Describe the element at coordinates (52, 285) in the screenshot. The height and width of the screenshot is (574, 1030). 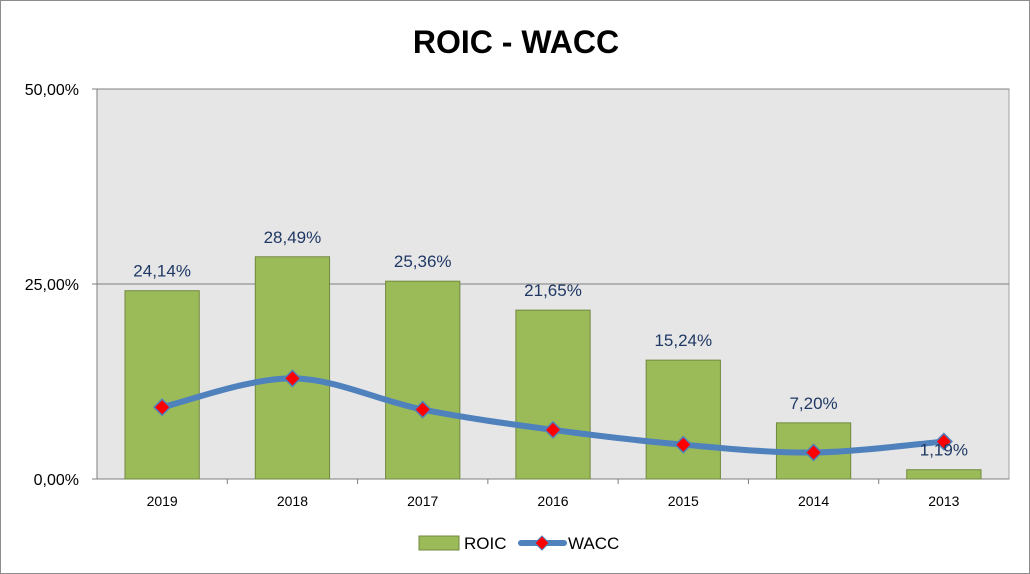
I see `y-tick-label: 25,00%` at that location.